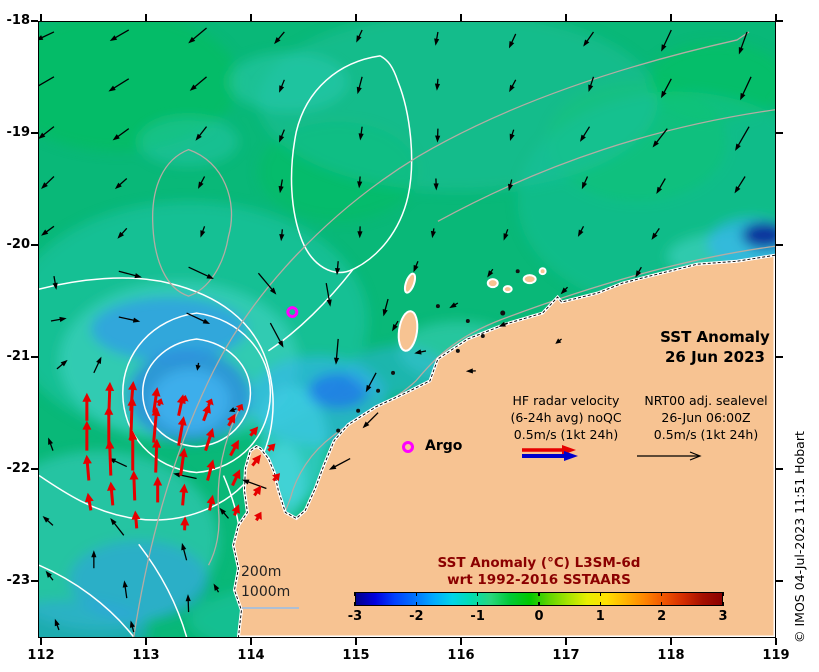  I want to click on hf-scale-arrow-icon, so click(550, 453).